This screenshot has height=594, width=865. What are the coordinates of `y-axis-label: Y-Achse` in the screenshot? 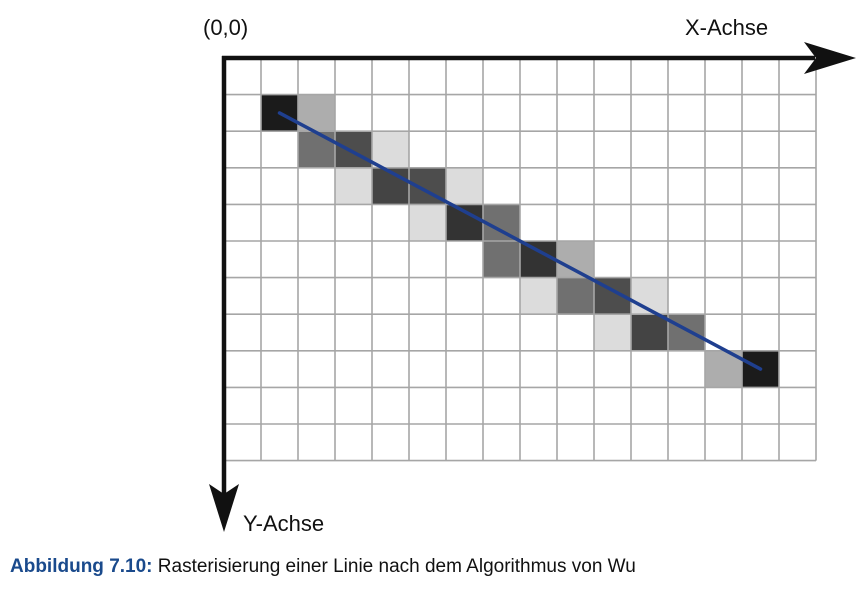 It's located at (283, 523).